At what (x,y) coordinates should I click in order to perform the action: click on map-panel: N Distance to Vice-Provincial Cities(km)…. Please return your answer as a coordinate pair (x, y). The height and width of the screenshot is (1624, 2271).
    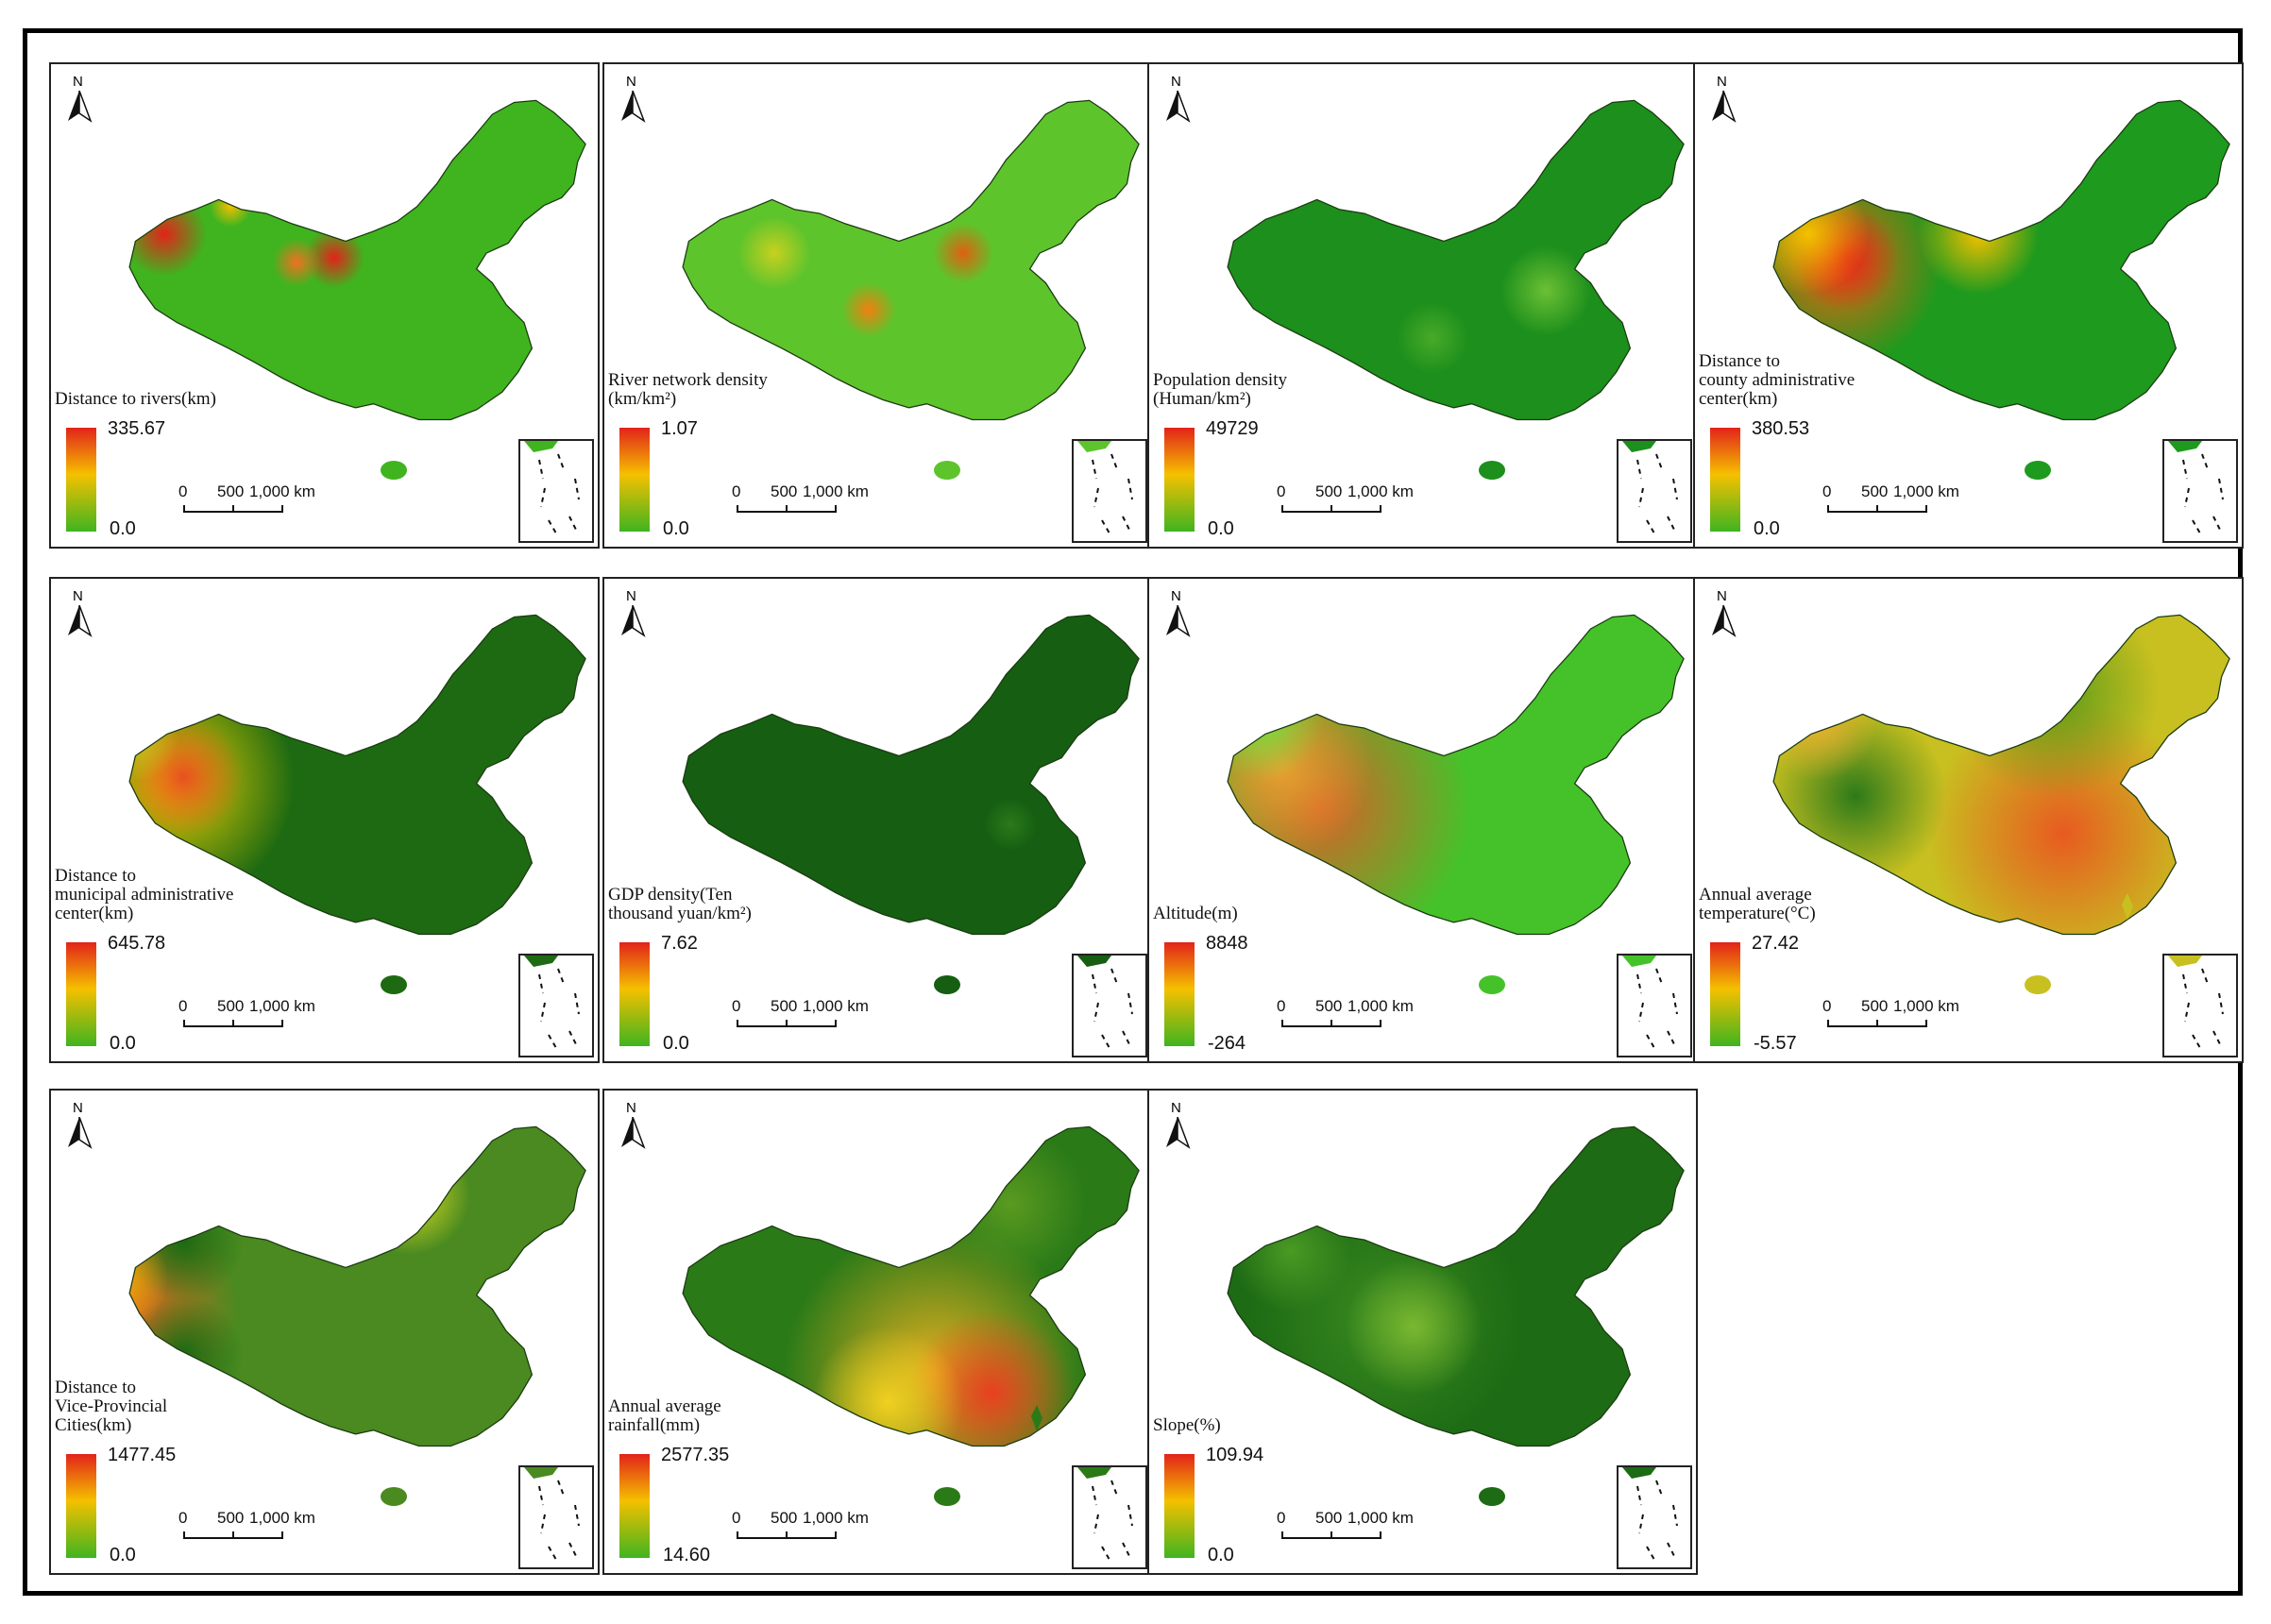
    Looking at the image, I should click on (324, 1332).